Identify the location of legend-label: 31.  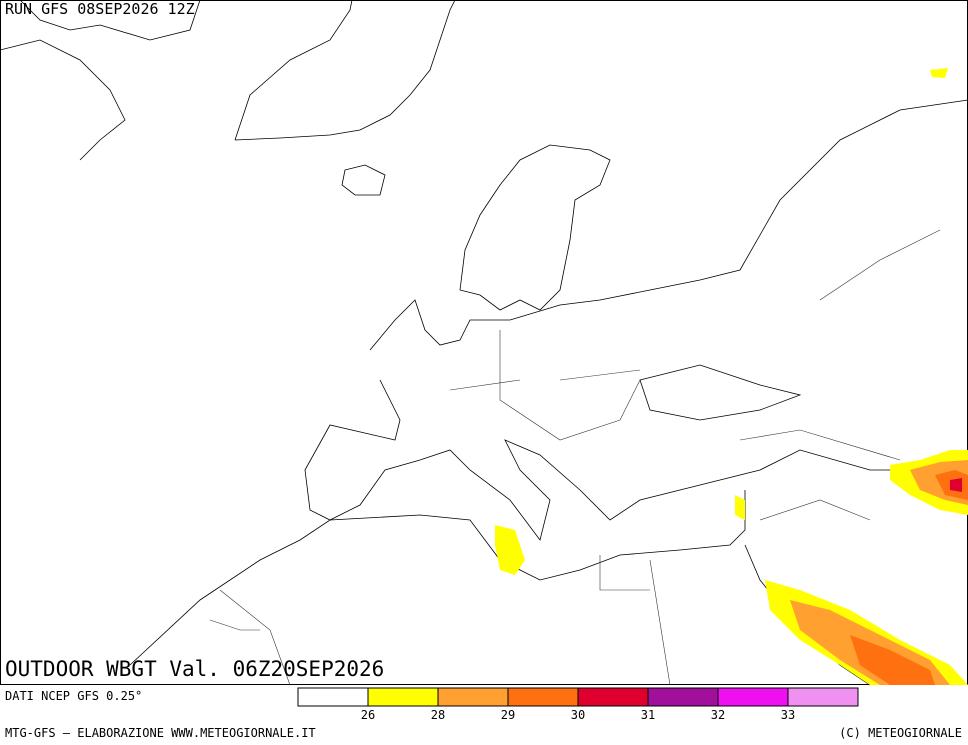
(648, 715).